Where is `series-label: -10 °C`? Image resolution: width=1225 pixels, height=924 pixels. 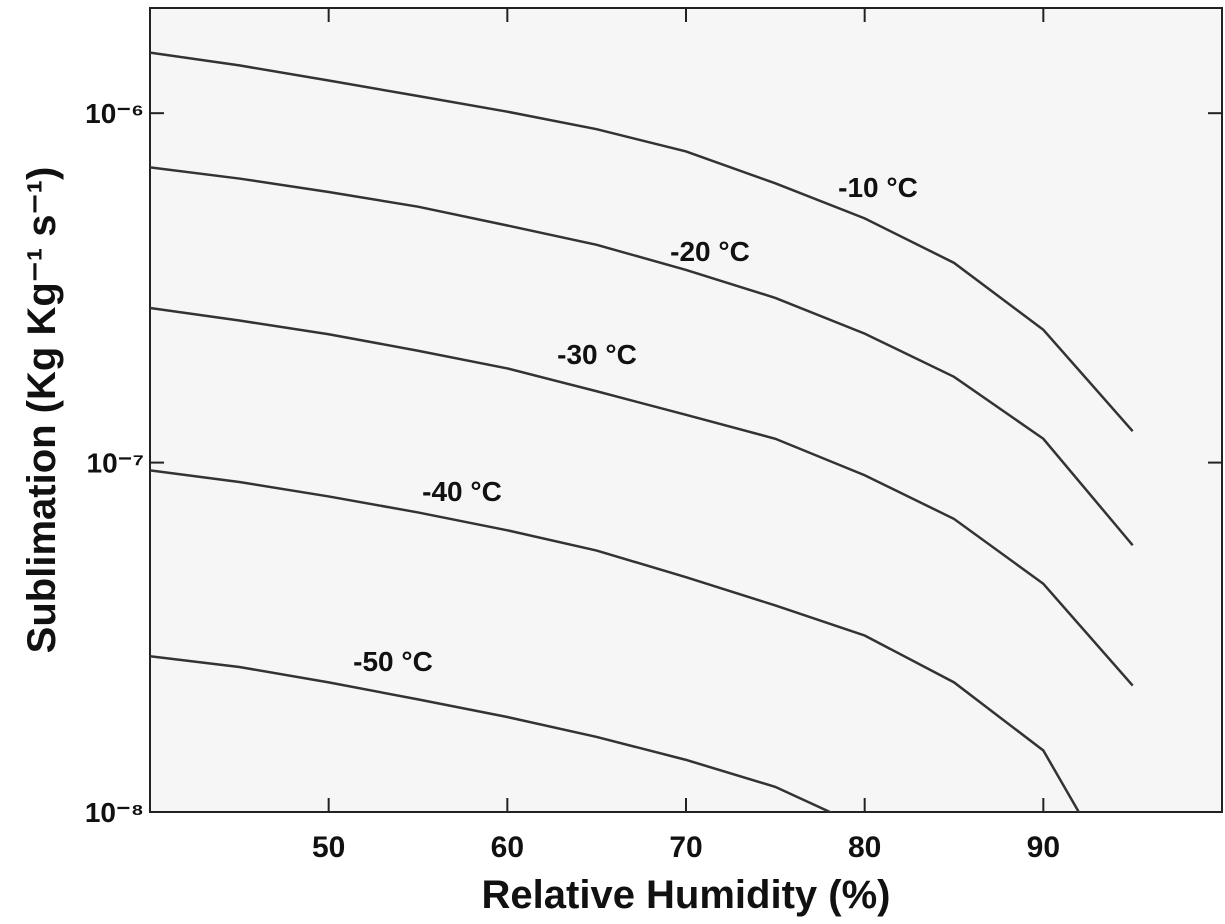
series-label: -10 °C is located at coordinates (878, 187).